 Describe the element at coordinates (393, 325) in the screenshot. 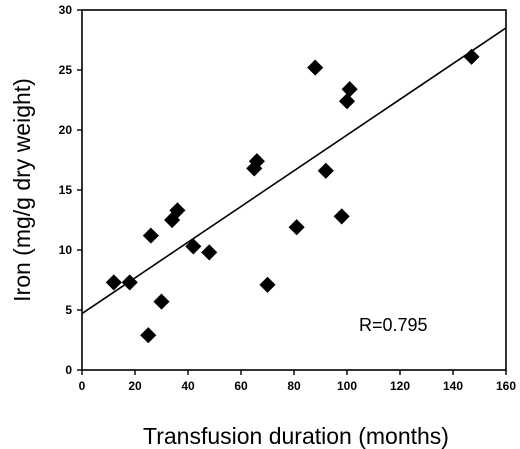

I see `correlation-annotation: R=0.795` at that location.